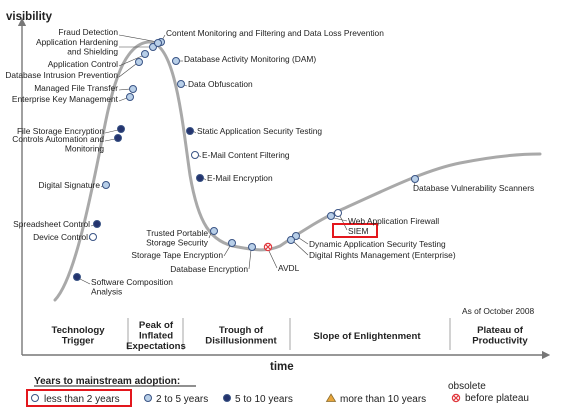  I want to click on phase-trigger: Technology Trigger, so click(78, 336).